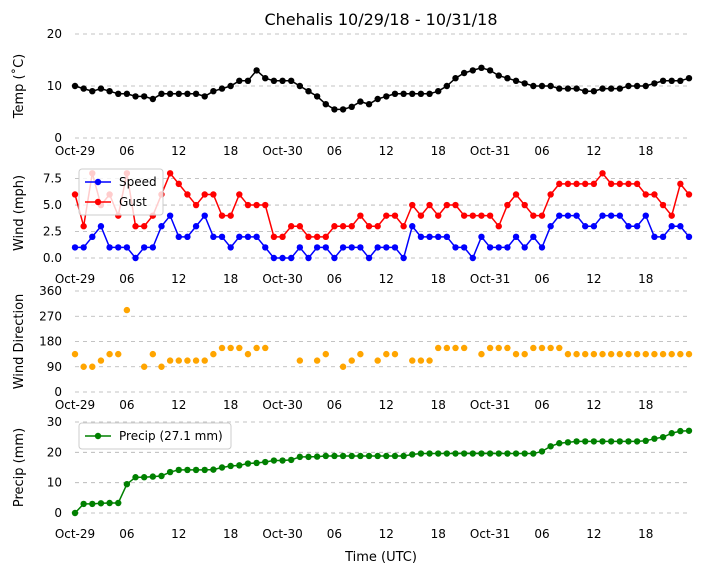  What do you see at coordinates (75, 405) in the screenshot?
I see `x-tick-label: Oct-29` at bounding box center [75, 405].